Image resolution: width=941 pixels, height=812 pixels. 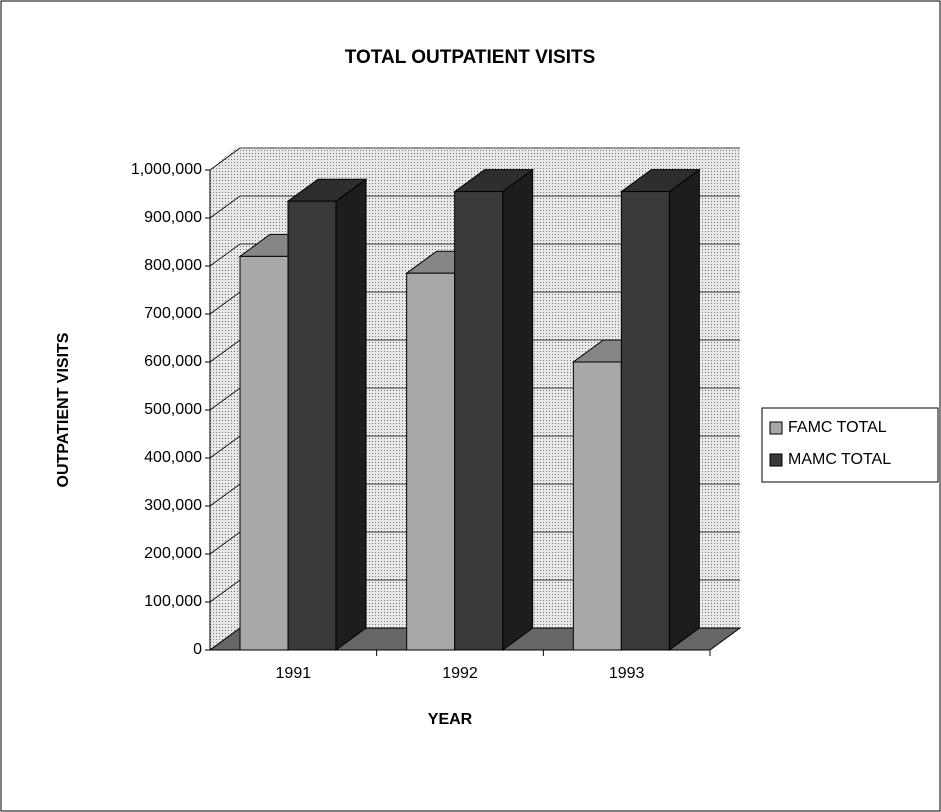 What do you see at coordinates (627, 673) in the screenshot?
I see `x-tick-label: 1993` at bounding box center [627, 673].